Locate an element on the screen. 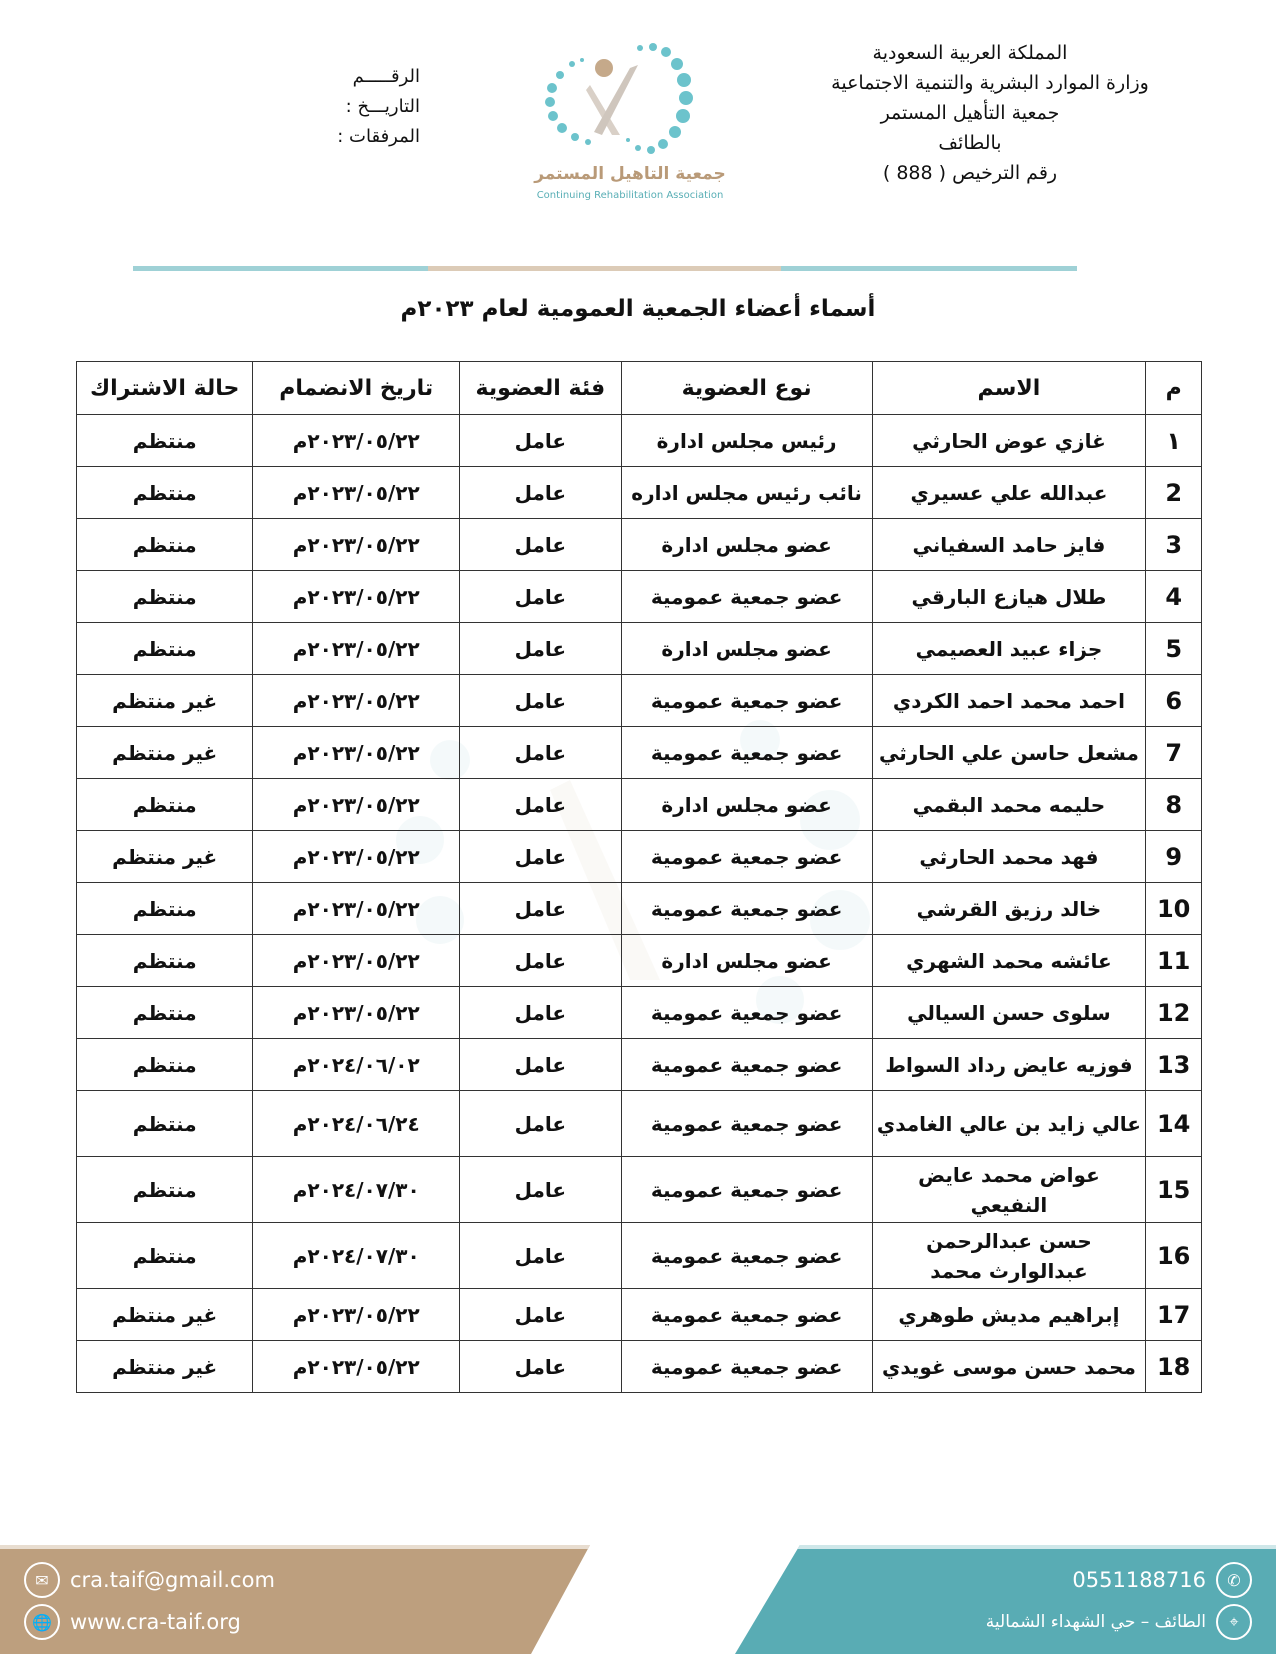  footer-website: 🌐 www.cra-taif.org is located at coordinates (132, 1622).